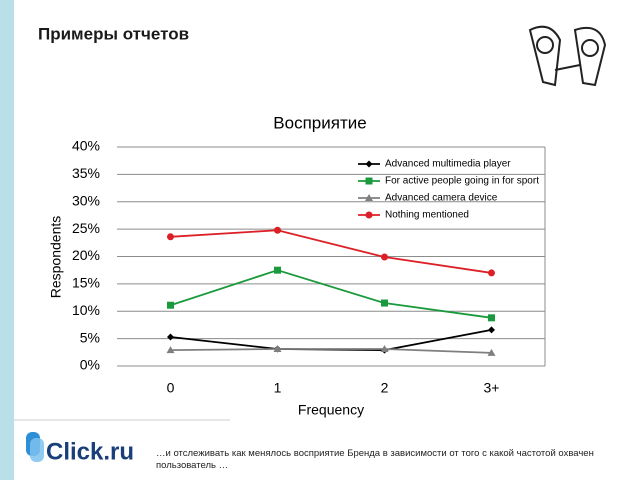  Describe the element at coordinates (35, 447) in the screenshot. I see `logo-icon` at that location.